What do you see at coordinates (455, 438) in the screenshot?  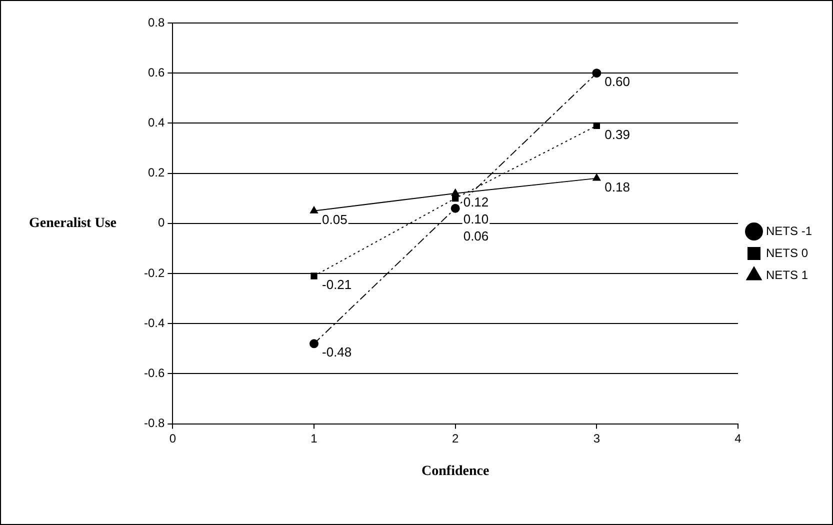 I see `x-tick-label: 2` at bounding box center [455, 438].